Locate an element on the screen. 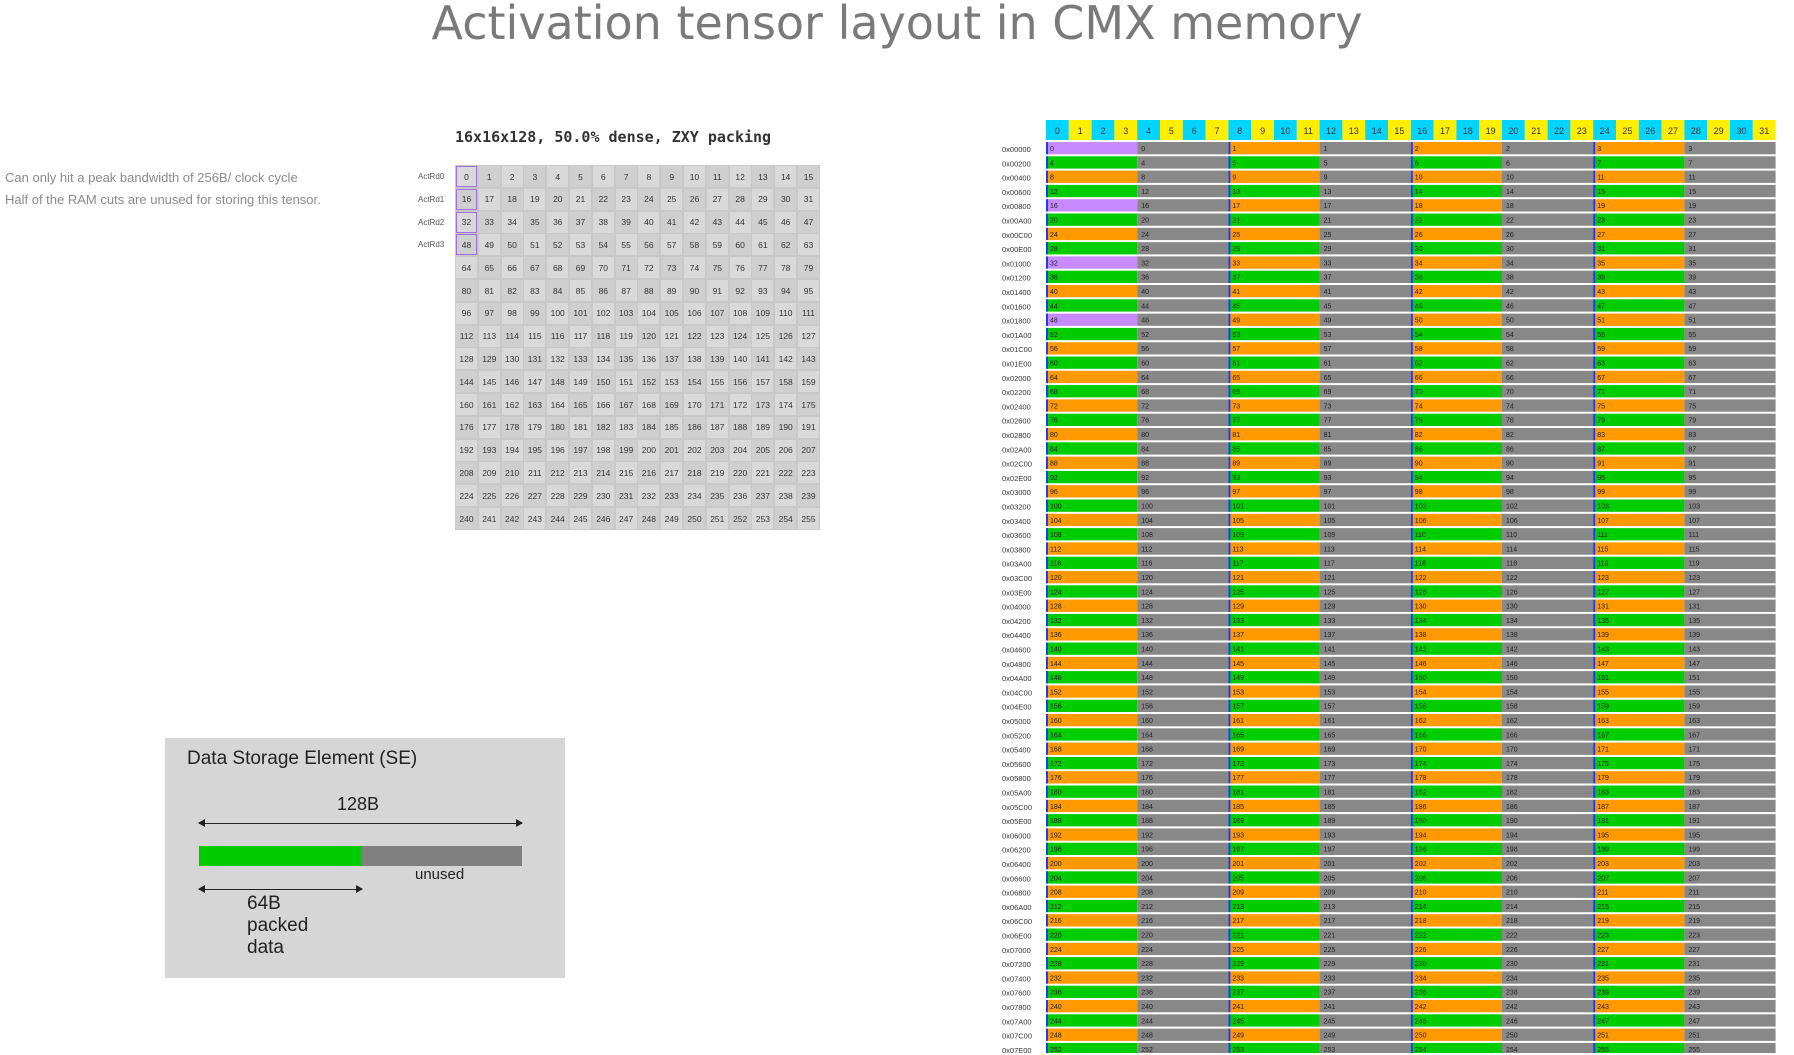 This screenshot has width=1794, height=1055. memory-cell-value: 147 is located at coordinates (1694, 664).